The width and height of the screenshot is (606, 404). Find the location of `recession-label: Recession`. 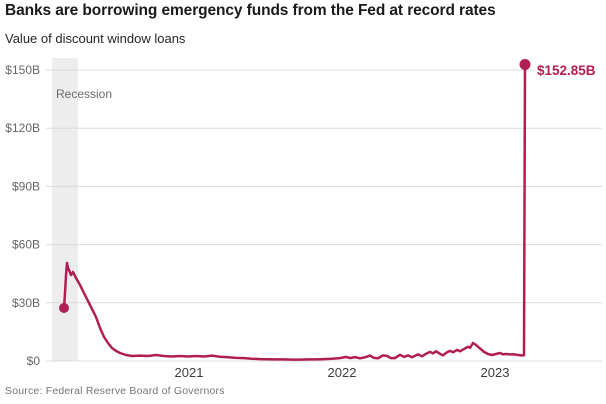

recession-label: Recession is located at coordinates (84, 94).